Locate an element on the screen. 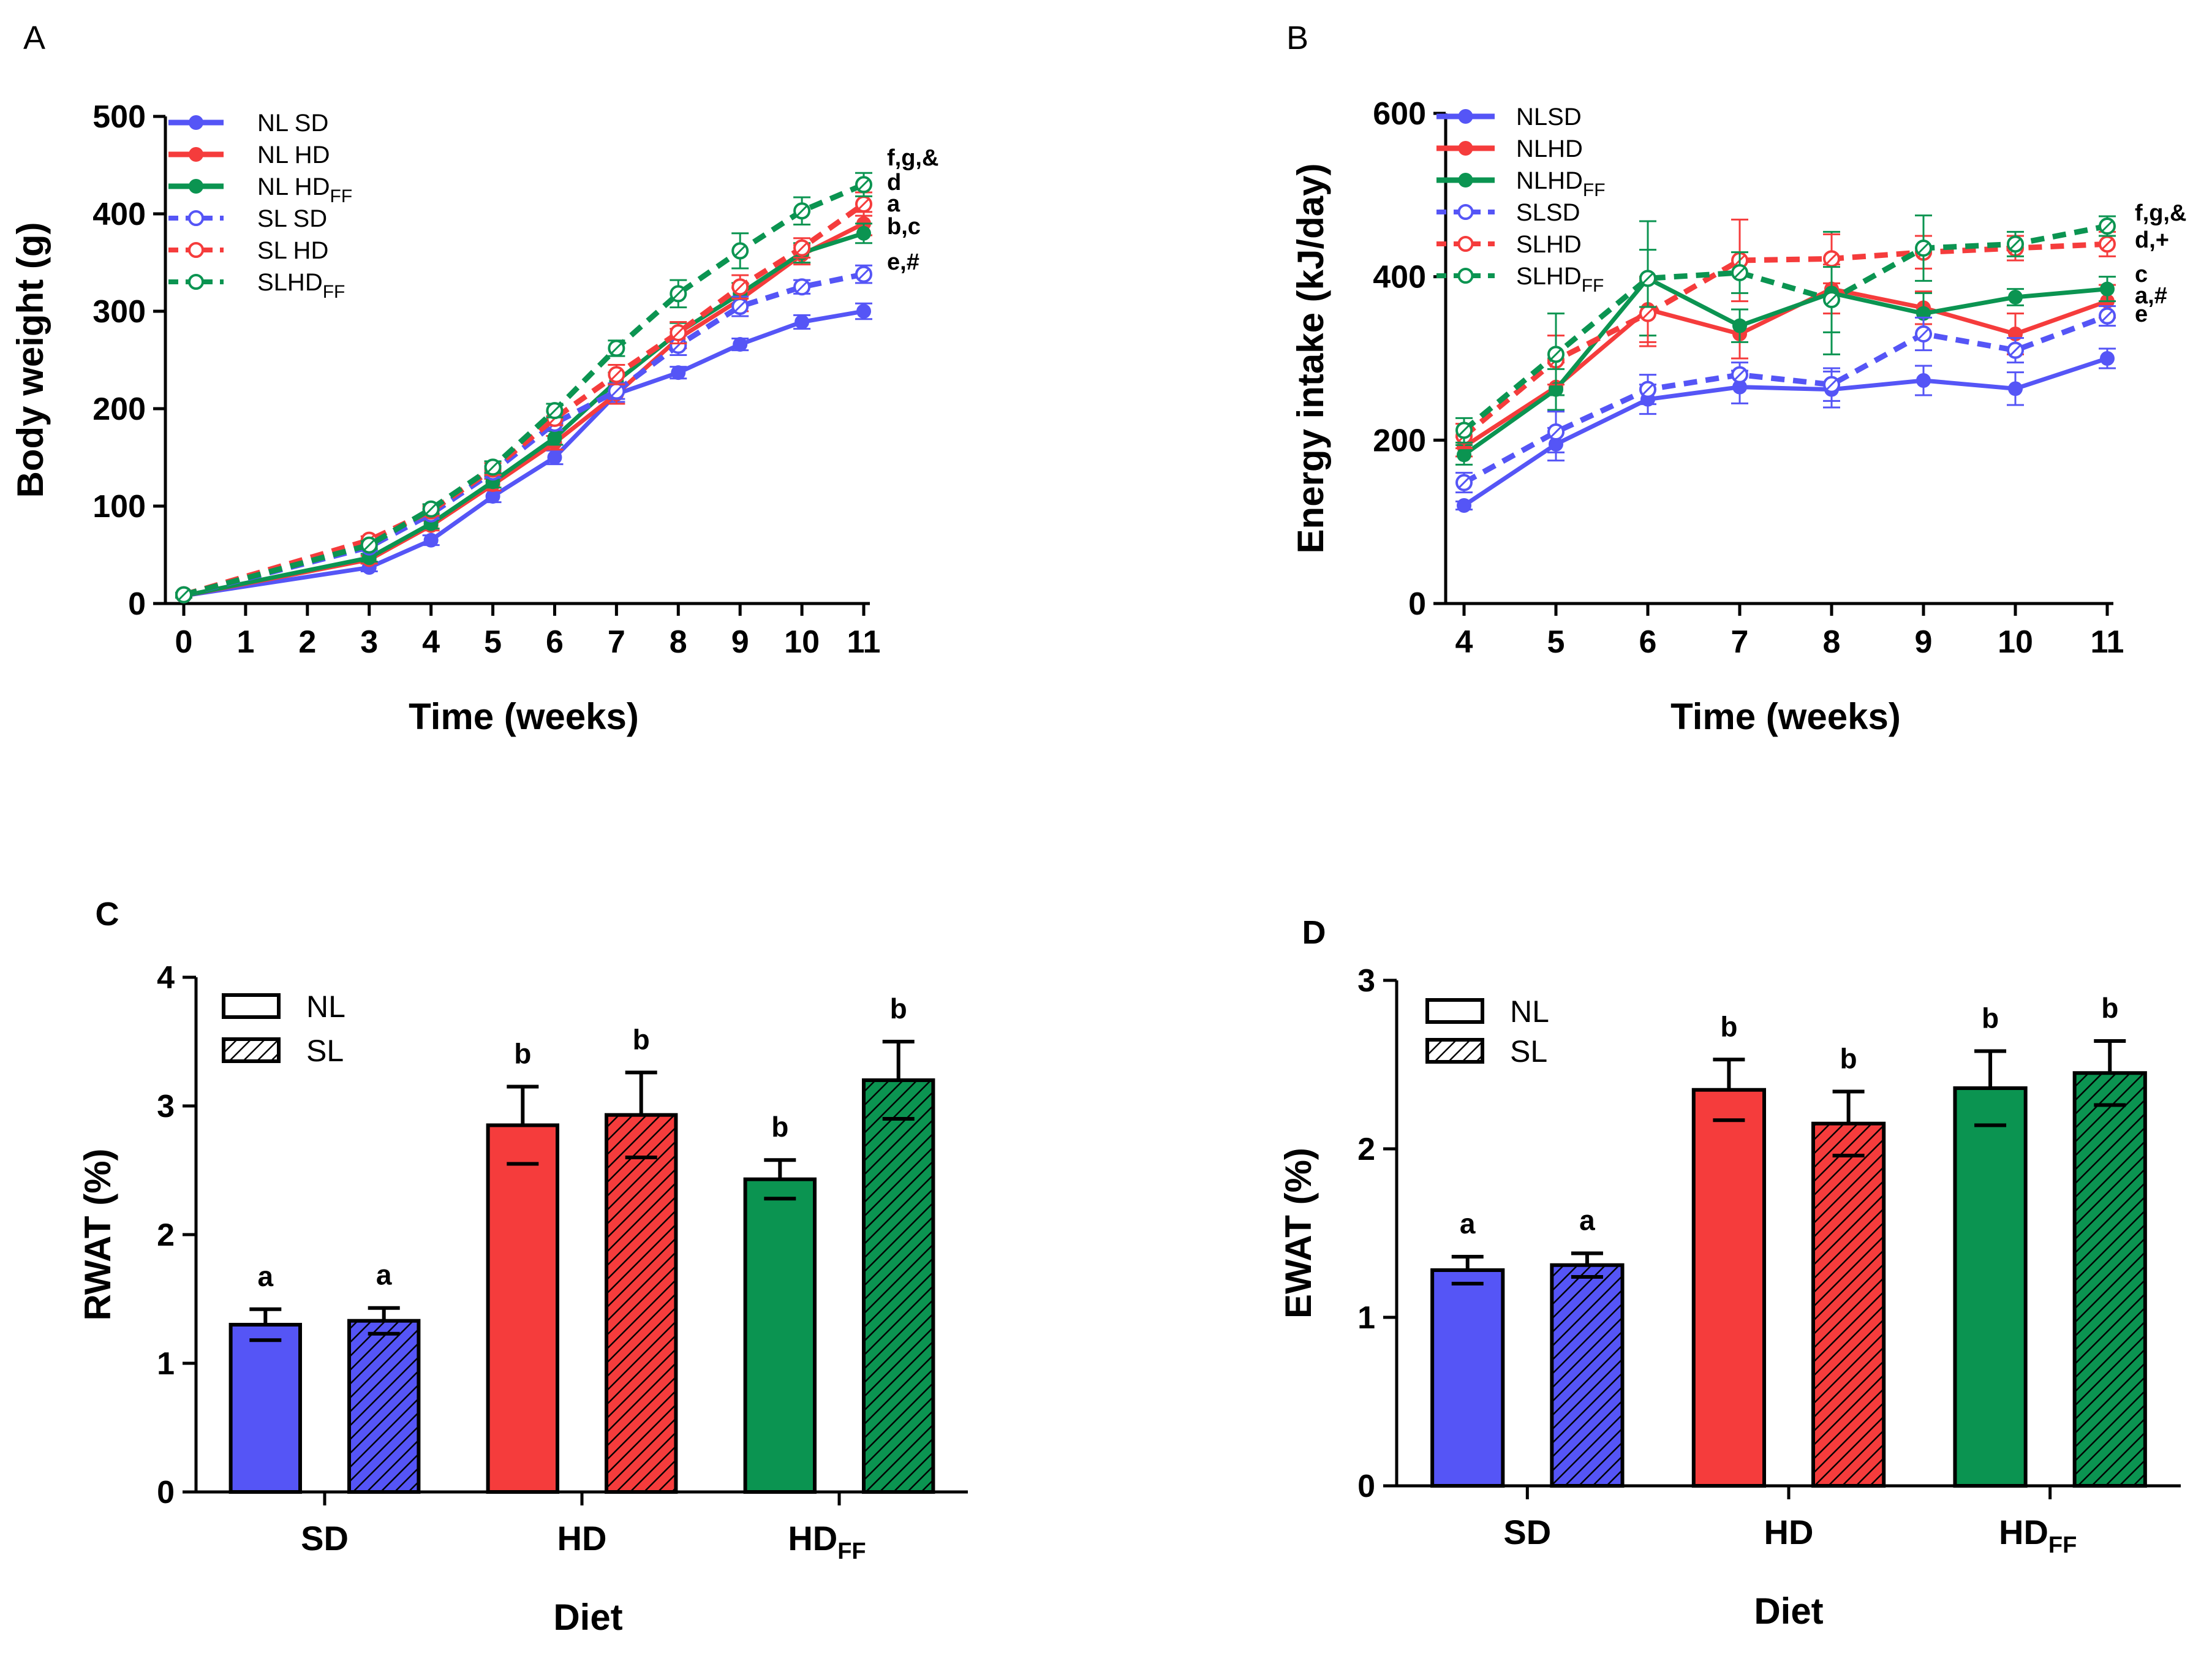 This screenshot has height=1658, width=2212. legend-label: NL HD is located at coordinates (293, 155).